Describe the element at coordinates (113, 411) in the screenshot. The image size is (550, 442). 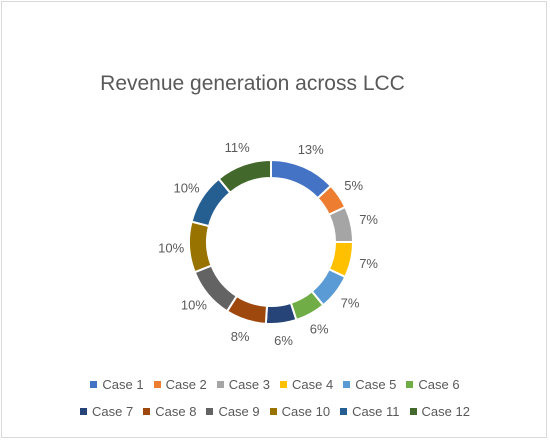
I see `legend-label: Case 7` at that location.